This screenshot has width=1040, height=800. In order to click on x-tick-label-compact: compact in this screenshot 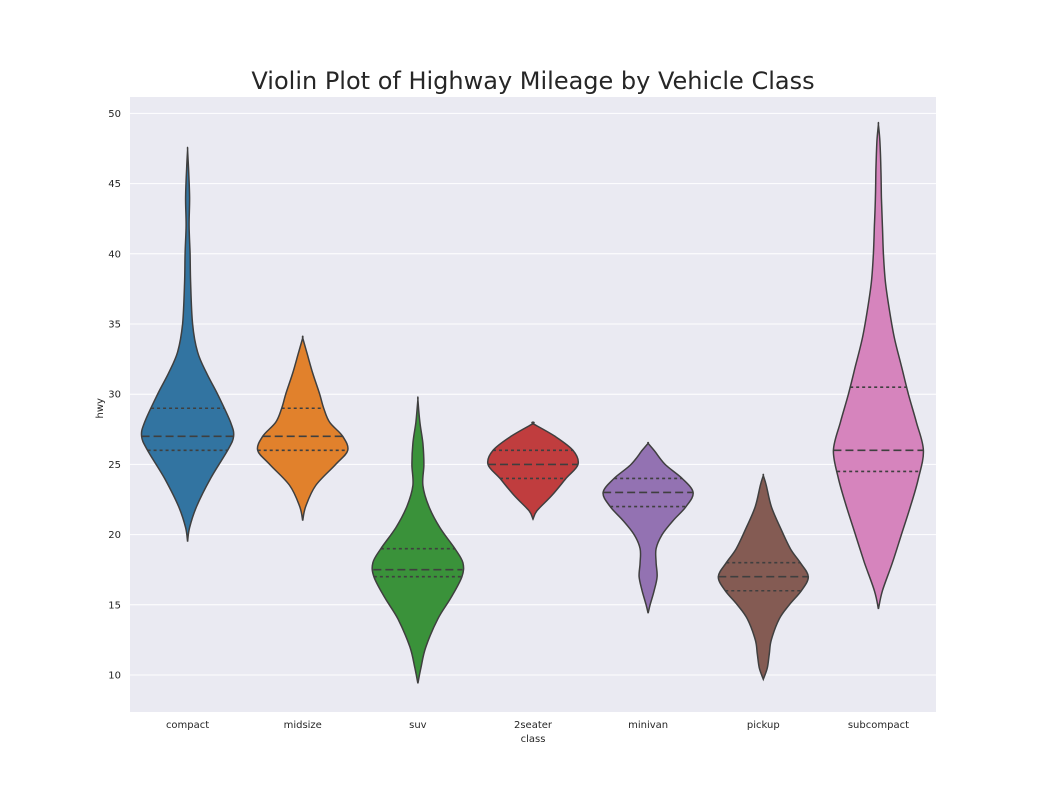, I will do `click(187, 725)`.